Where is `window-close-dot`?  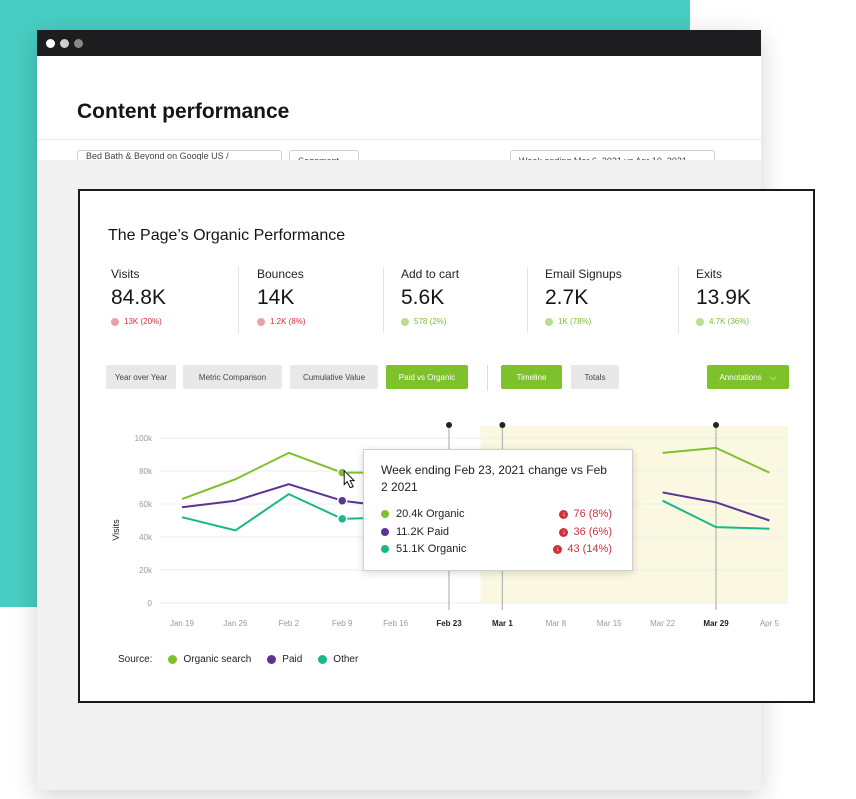 window-close-dot is located at coordinates (50, 43).